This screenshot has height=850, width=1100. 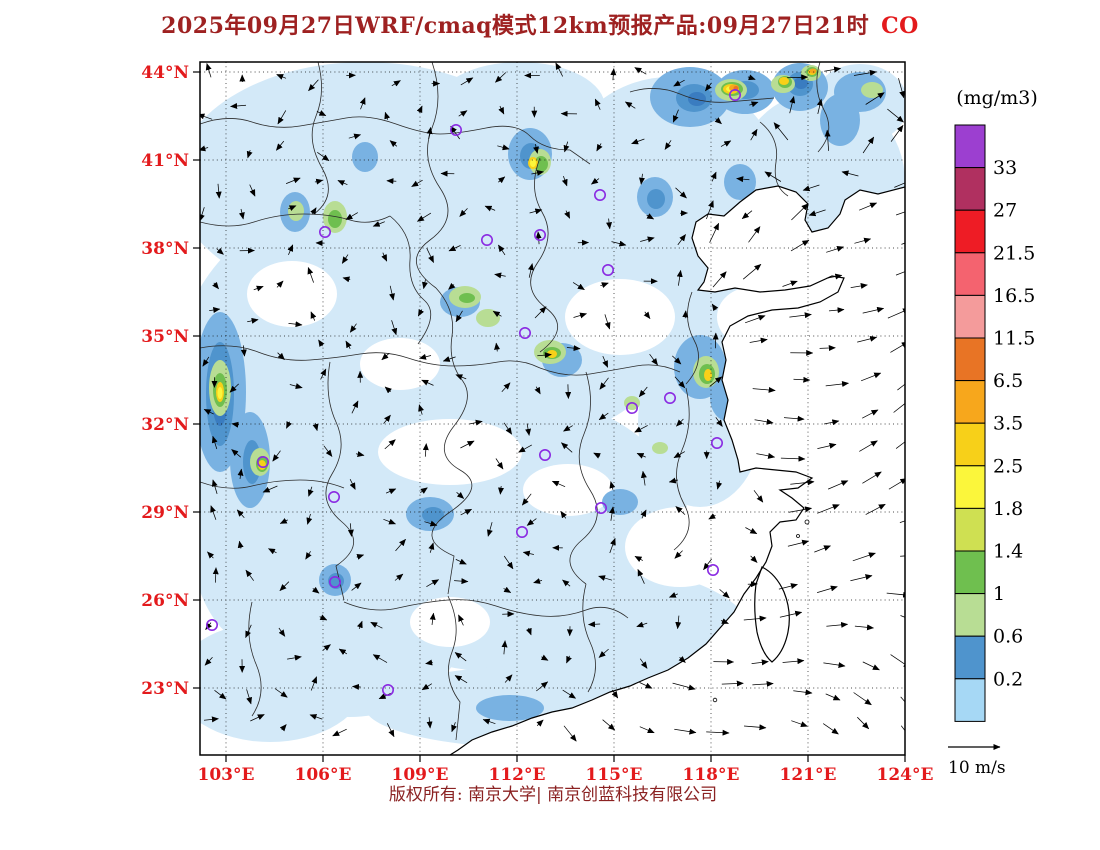 I want to click on legend-value-labels: 33 27 21.5 16.5 11.5 6.5 3.5 2.5 1.8 1.4 1 0.6 0.2, so click(x=1014, y=423).